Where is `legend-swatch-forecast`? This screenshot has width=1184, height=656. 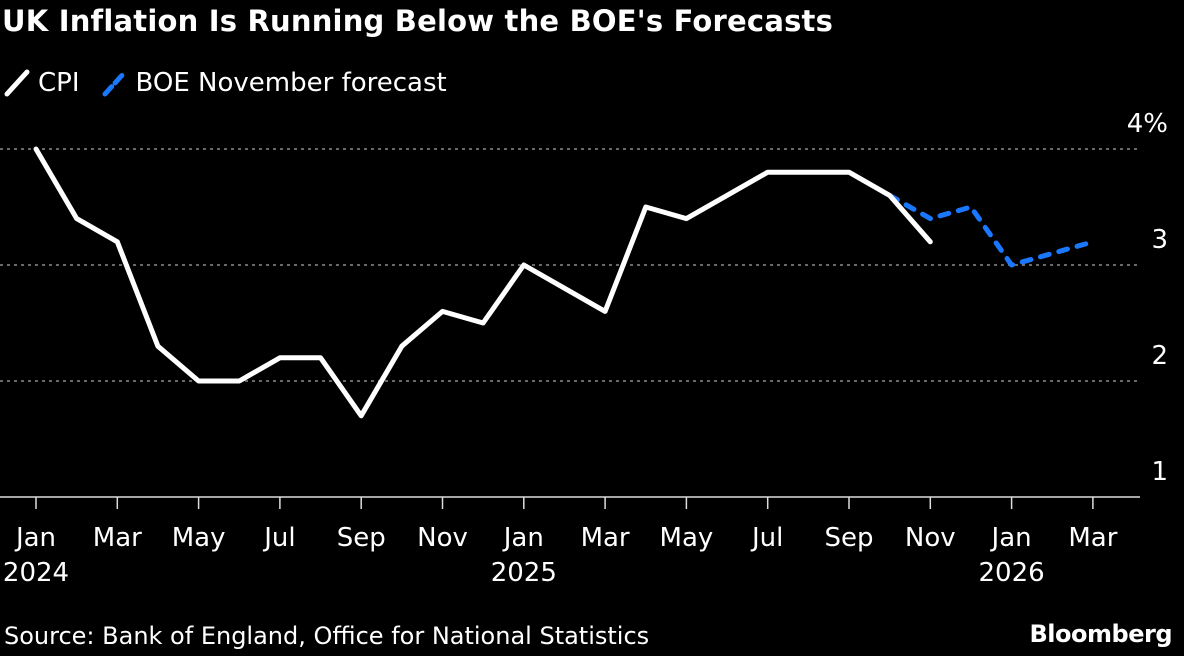
legend-swatch-forecast is located at coordinates (115, 83).